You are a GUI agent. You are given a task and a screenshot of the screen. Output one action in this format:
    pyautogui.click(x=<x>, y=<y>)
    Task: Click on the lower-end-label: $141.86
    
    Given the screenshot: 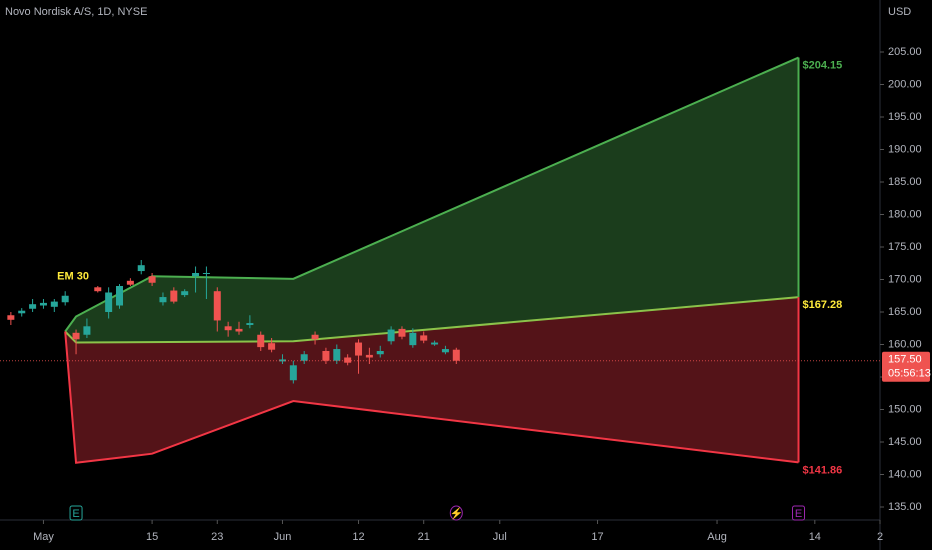 What is the action you would take?
    pyautogui.click(x=823, y=470)
    